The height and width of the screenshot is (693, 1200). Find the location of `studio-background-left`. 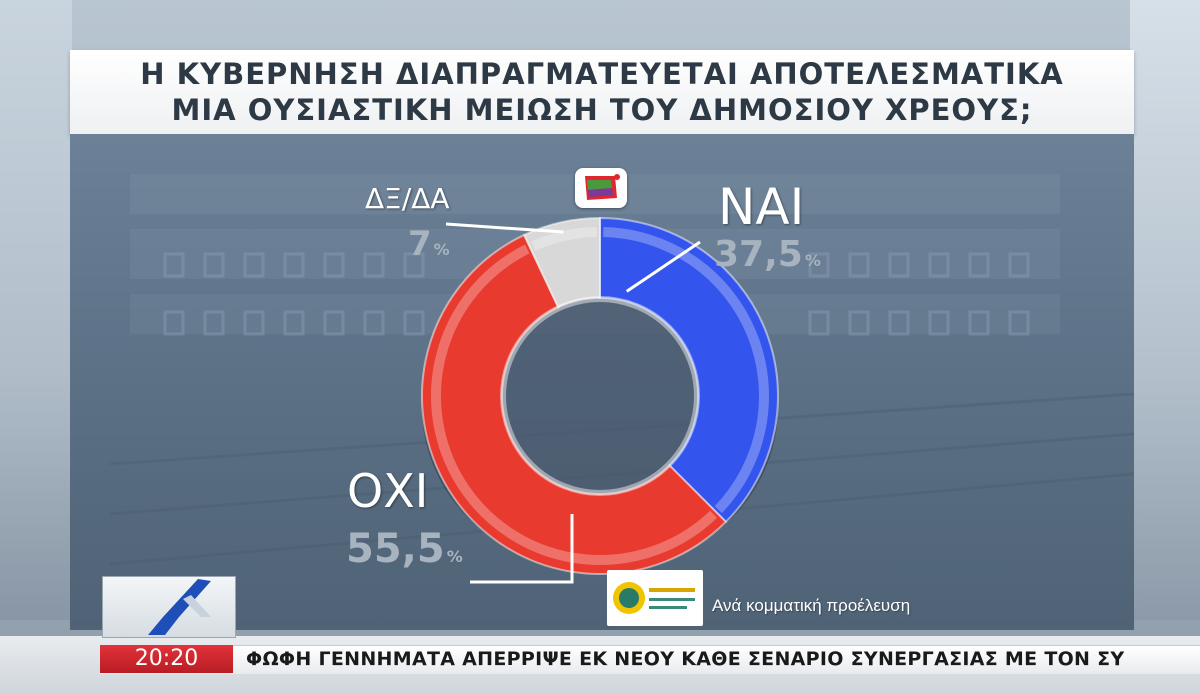

studio-background-left is located at coordinates (36, 310).